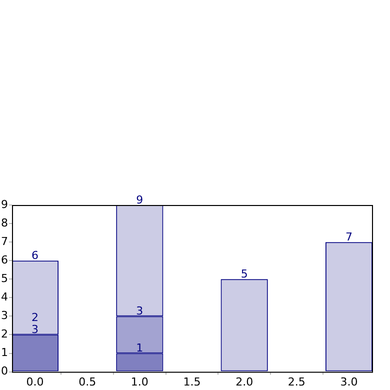 Image resolution: width=390 pixels, height=390 pixels. Describe the element at coordinates (140, 348) in the screenshot. I see `annotation: 1` at that location.